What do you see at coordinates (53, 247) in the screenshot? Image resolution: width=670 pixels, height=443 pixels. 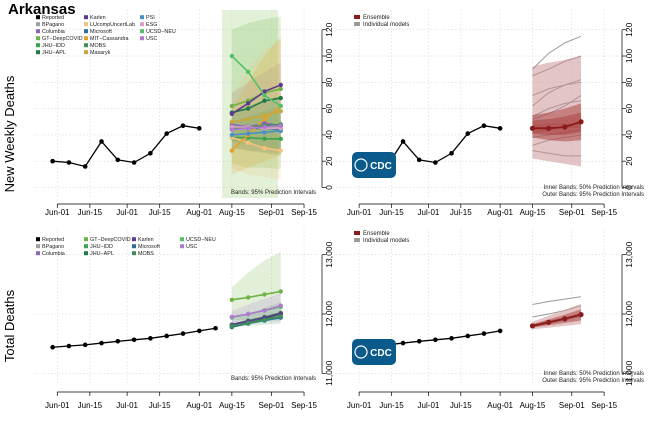 I see `legend-label: BPagano` at bounding box center [53, 247].